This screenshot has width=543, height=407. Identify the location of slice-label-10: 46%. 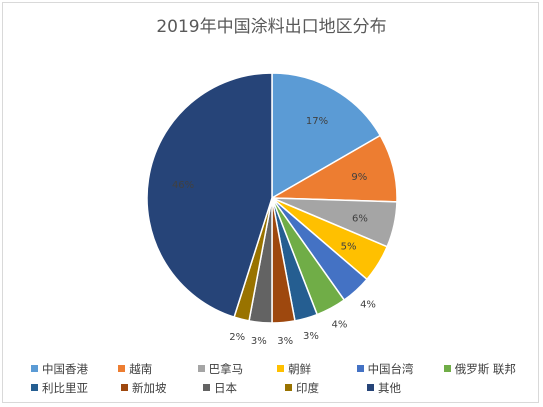
(183, 185).